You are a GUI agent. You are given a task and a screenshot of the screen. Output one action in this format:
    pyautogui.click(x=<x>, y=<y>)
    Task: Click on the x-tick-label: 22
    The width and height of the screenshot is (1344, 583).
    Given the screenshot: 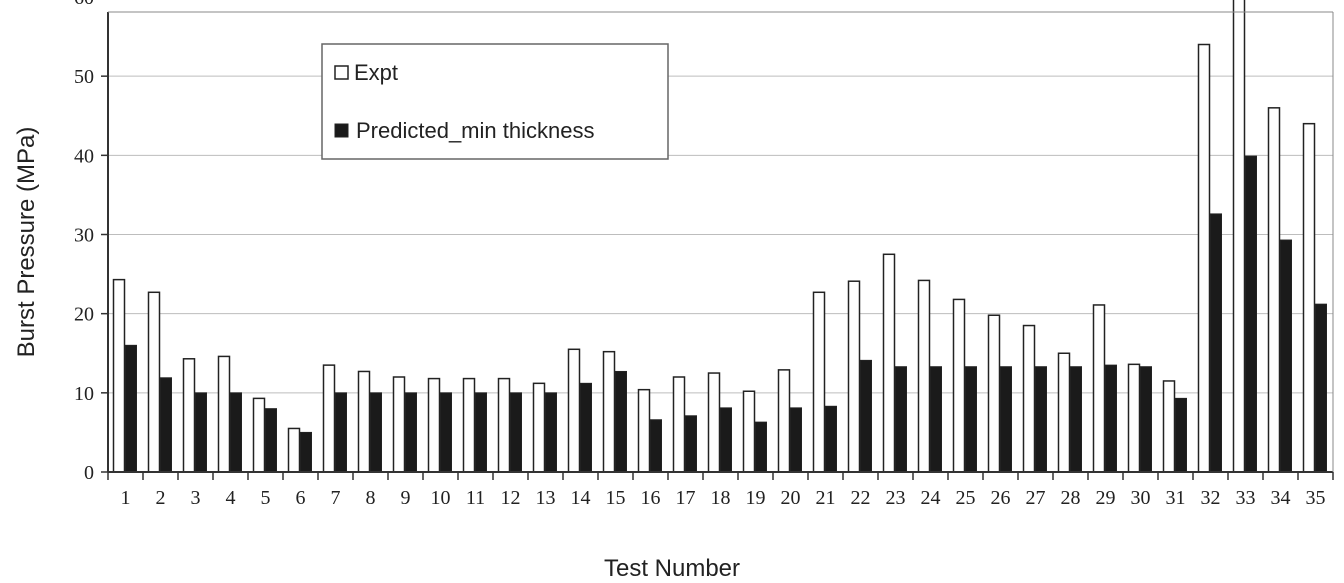 What is the action you would take?
    pyautogui.click(x=861, y=498)
    